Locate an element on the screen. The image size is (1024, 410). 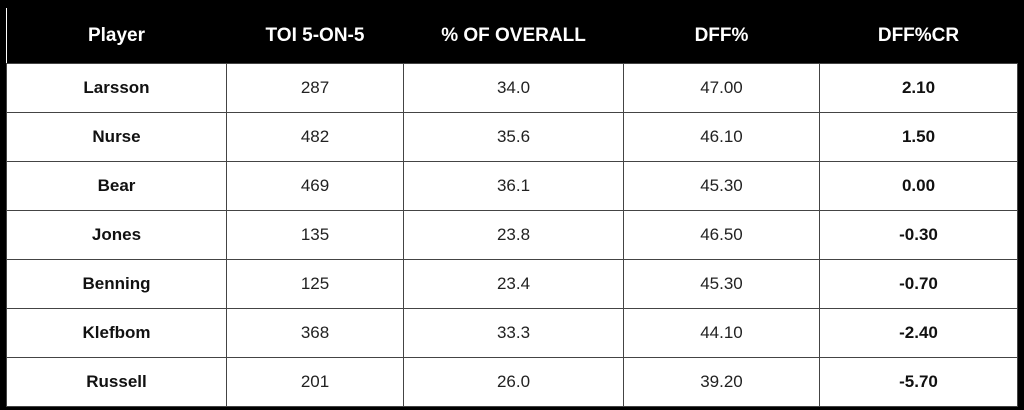
header-cell: DFF% is located at coordinates (721, 36).